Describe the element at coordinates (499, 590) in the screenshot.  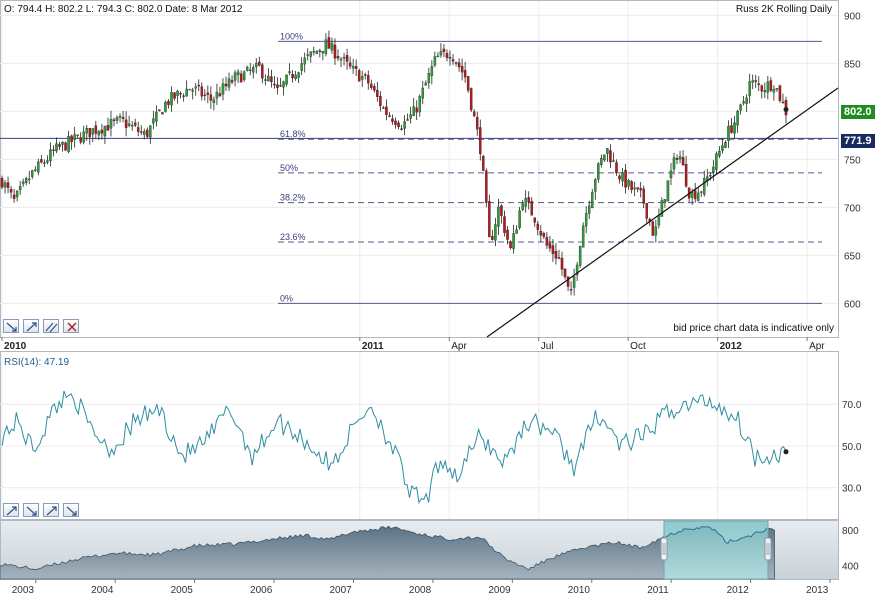
I see `navigator-x-tick-label: 2009` at that location.